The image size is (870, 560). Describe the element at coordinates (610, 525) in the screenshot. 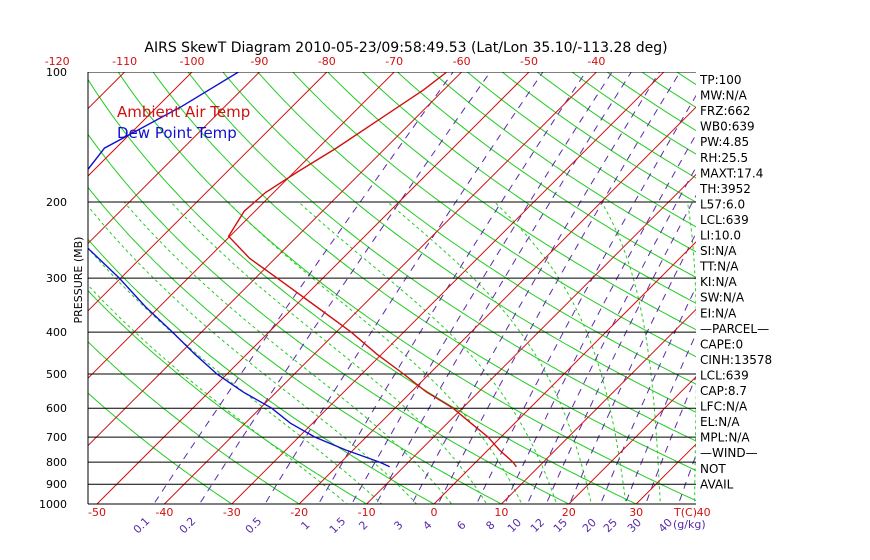

I see `mixing-ratio-label: 25` at that location.